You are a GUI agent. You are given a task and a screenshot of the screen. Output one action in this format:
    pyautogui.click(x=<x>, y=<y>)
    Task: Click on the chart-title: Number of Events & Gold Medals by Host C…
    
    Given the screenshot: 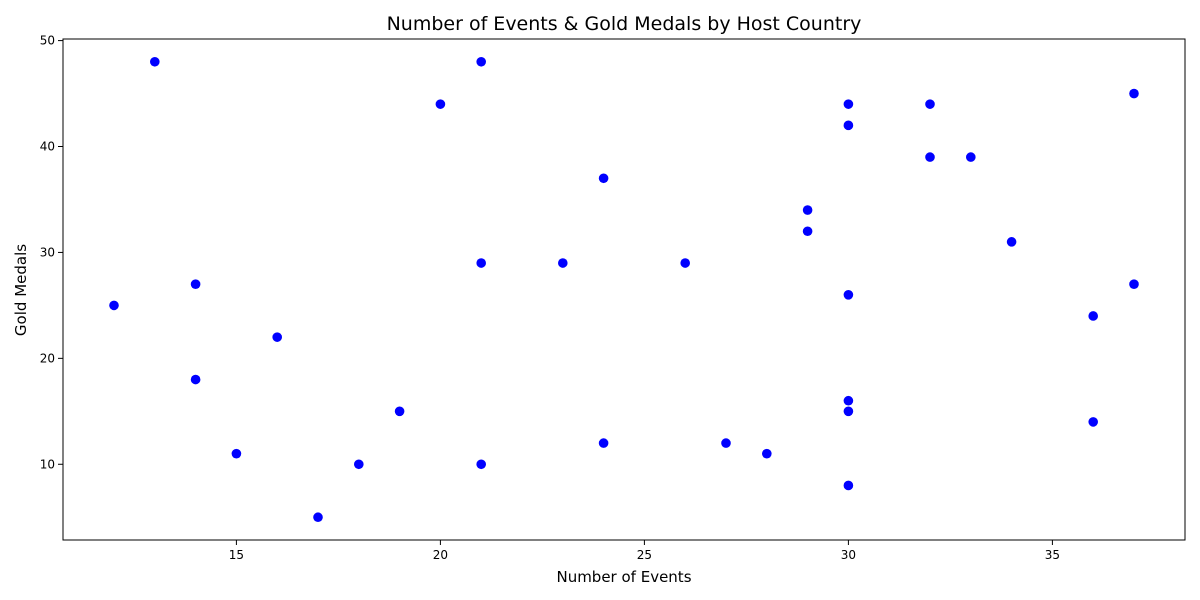 What is the action you would take?
    pyautogui.click(x=624, y=24)
    